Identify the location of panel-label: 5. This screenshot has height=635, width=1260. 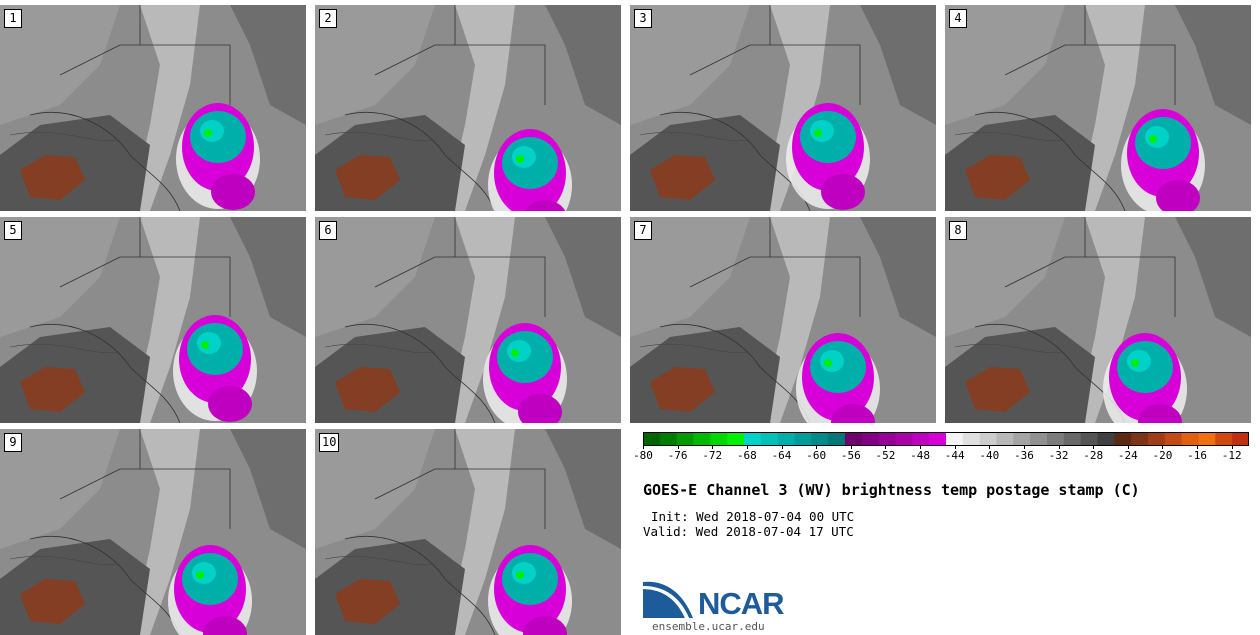
(13, 230).